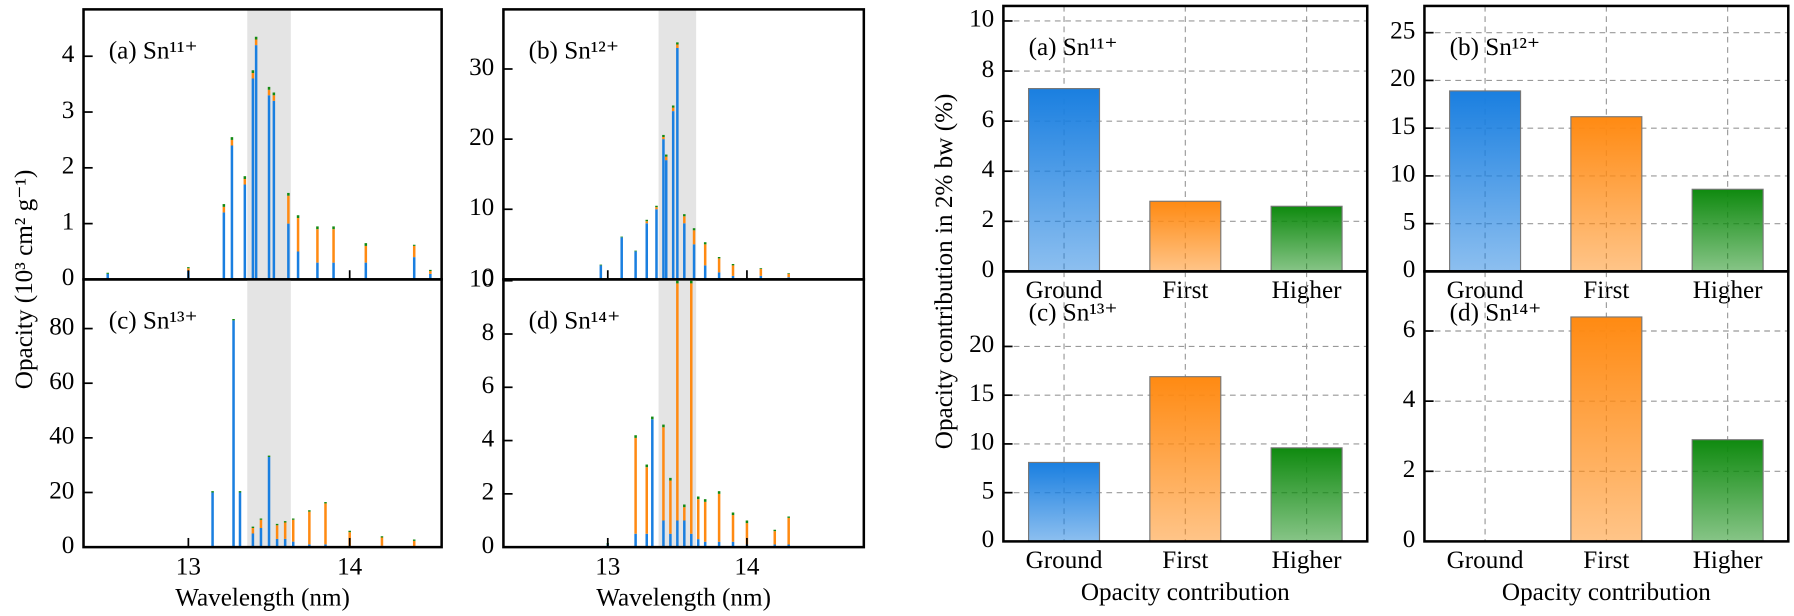 This screenshot has height=616, width=1794. Describe the element at coordinates (61, 326) in the screenshot. I see `y-tick-label: 80` at that location.